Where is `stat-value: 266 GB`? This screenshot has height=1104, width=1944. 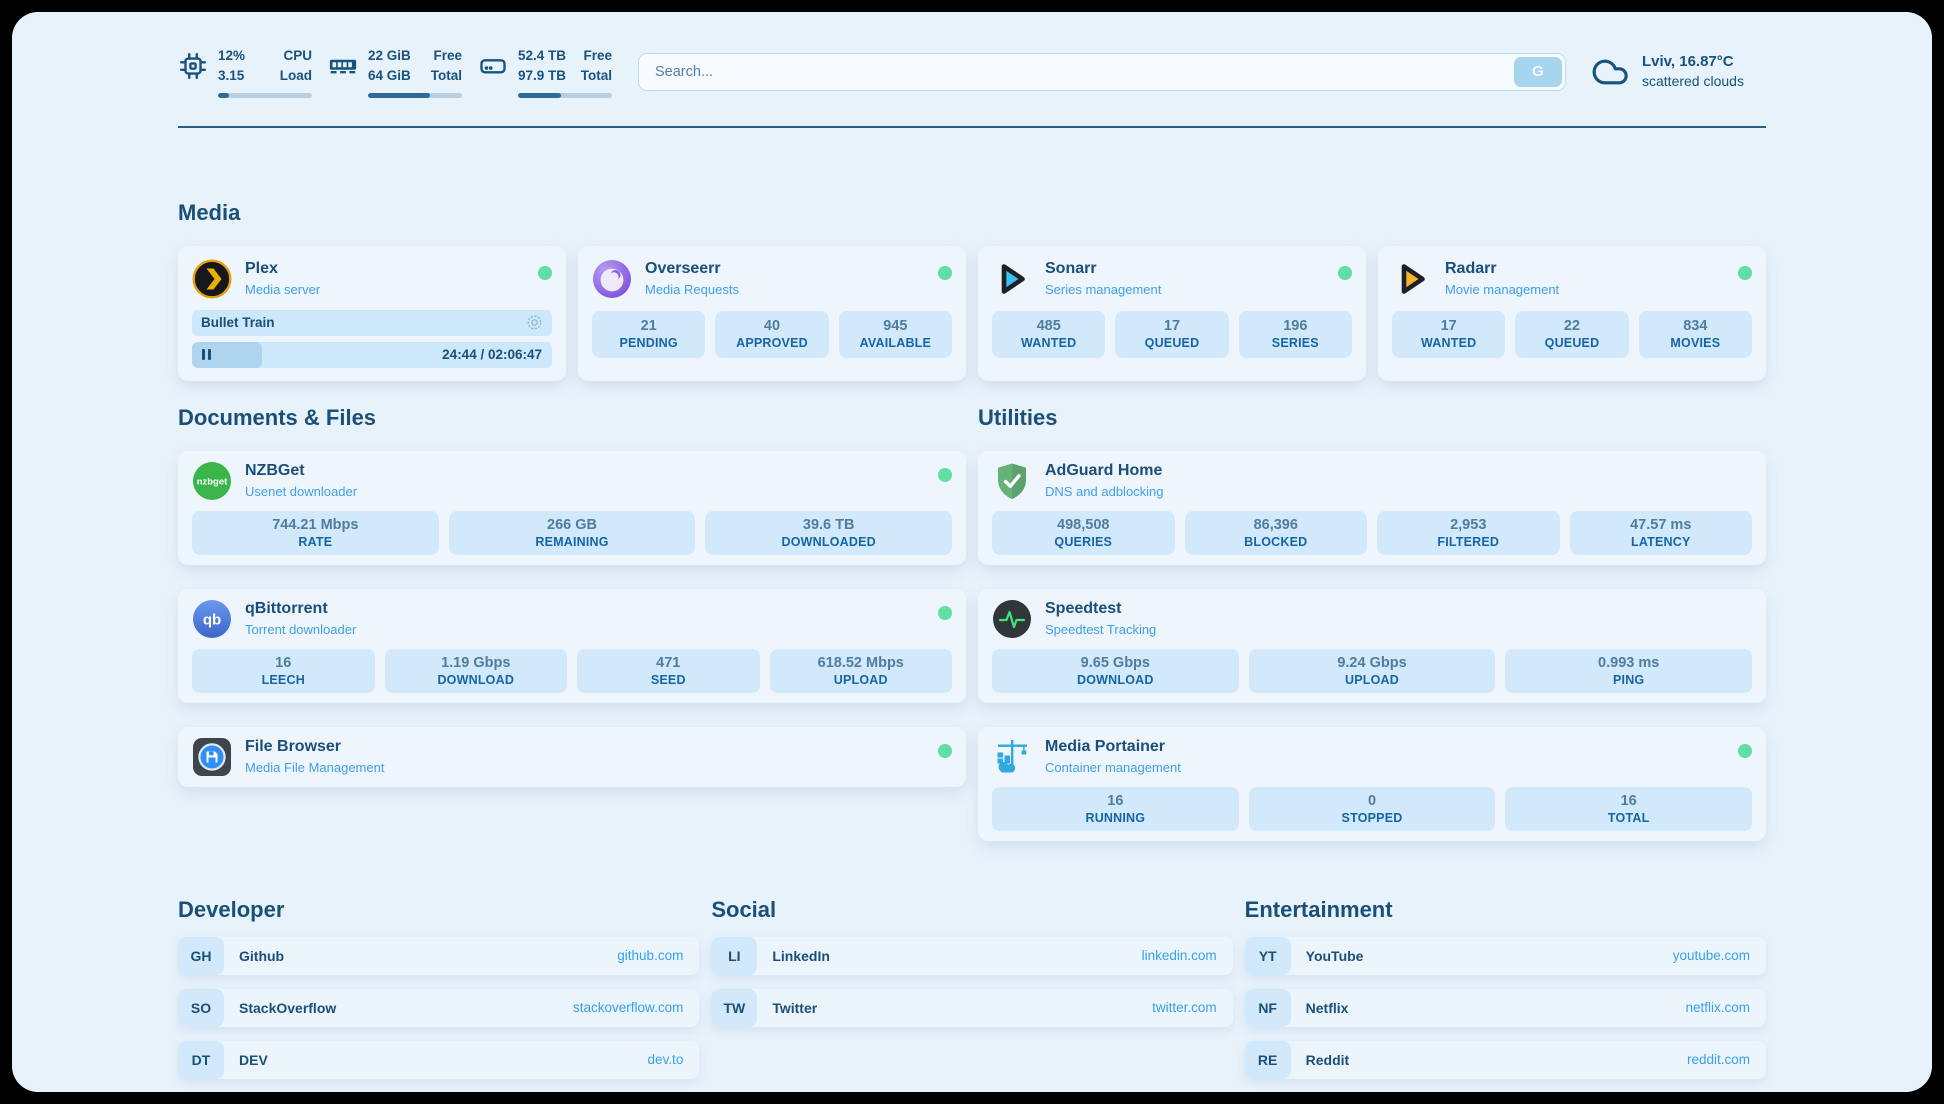
stat-value: 266 GB is located at coordinates (572, 524).